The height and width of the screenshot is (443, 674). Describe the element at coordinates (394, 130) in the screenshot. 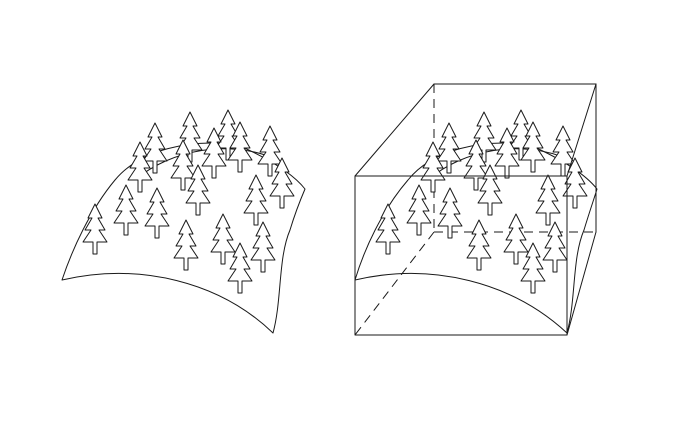

I see `box-top-left-edge` at that location.